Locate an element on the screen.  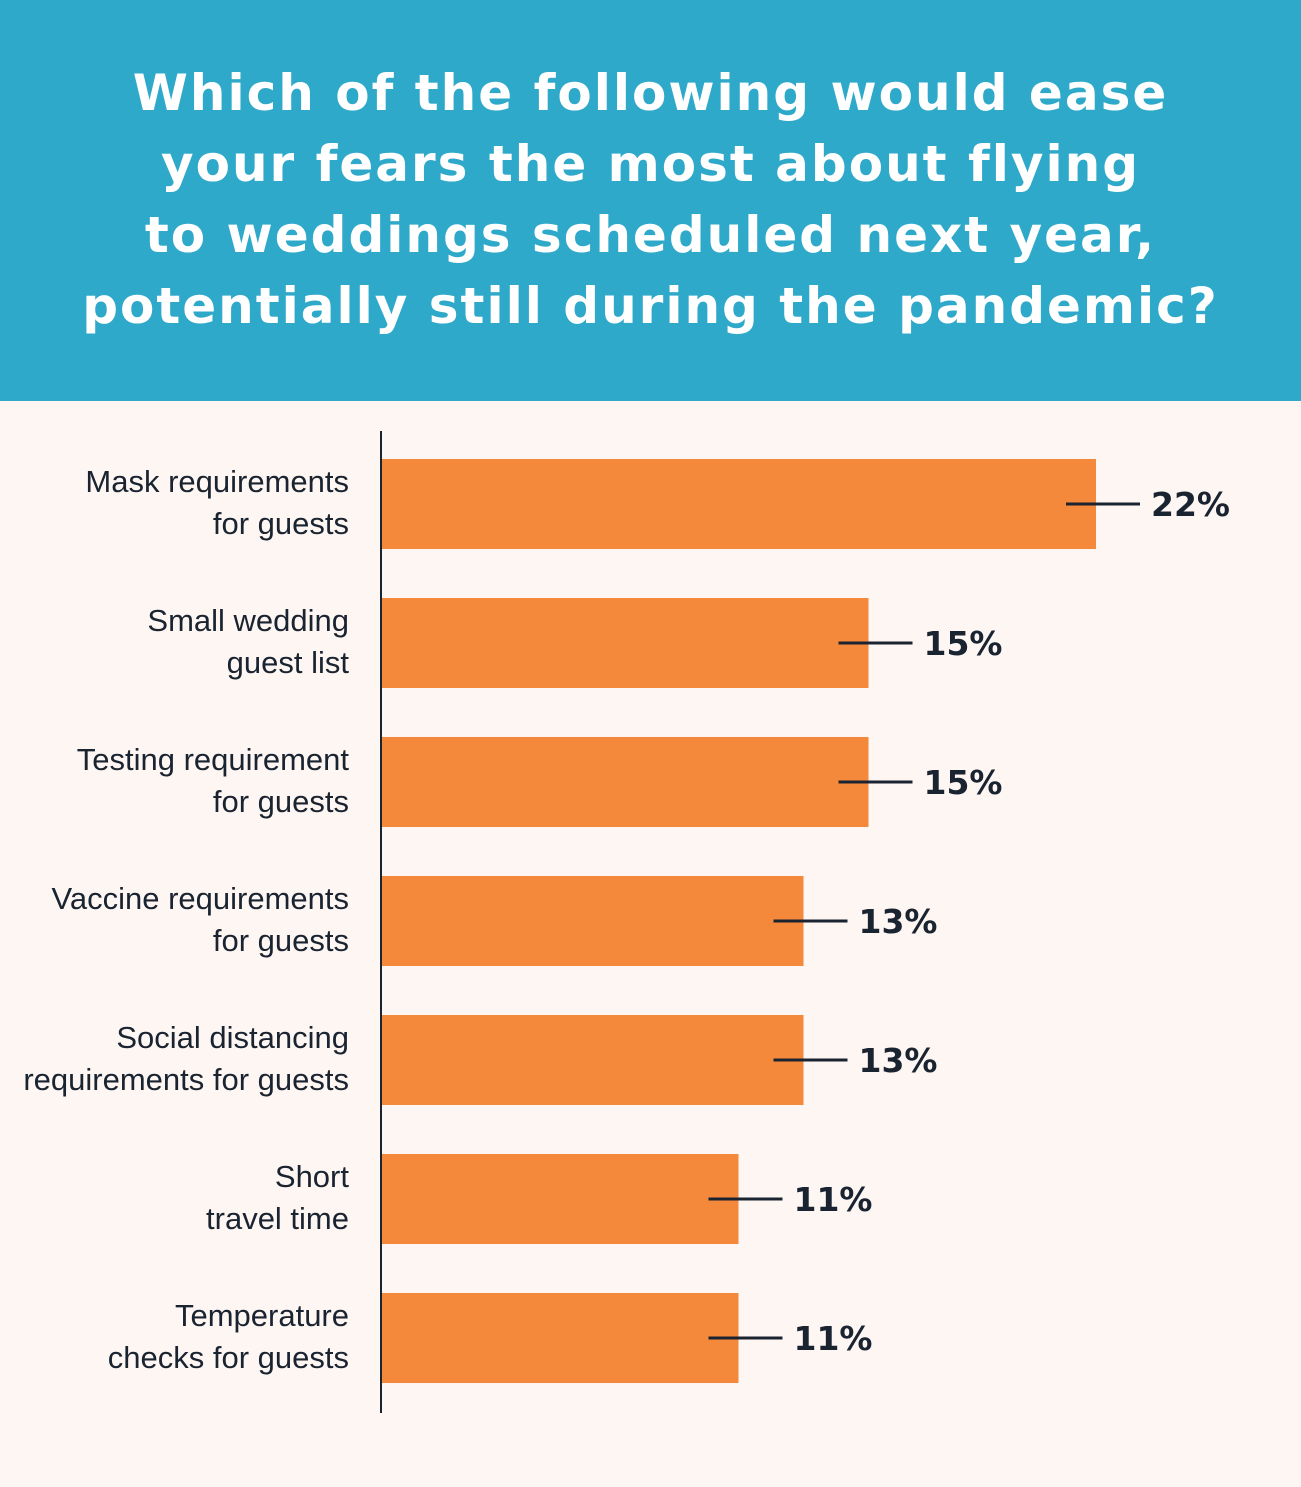
value-label-5: 11% is located at coordinates (833, 1199).